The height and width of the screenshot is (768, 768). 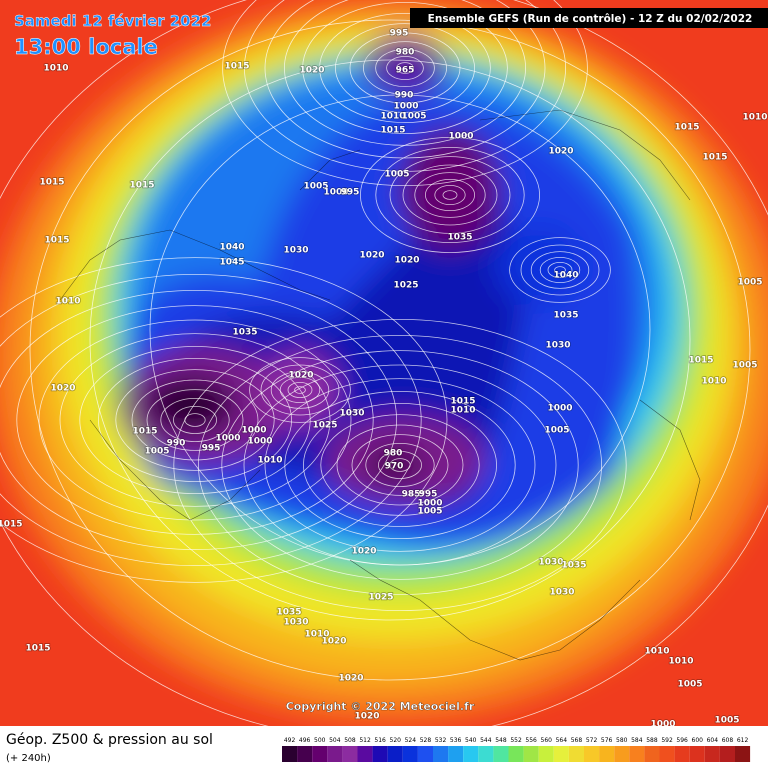 What do you see at coordinates (86, 47) in the screenshot?
I see `local-time: 13:00 locale` at bounding box center [86, 47].